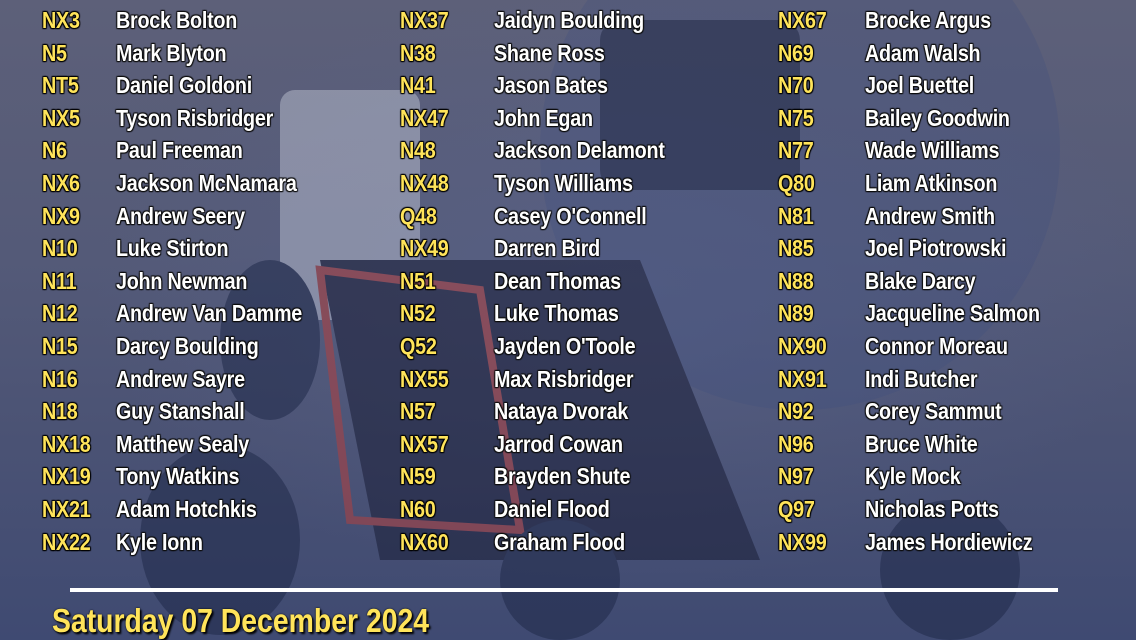 The width and height of the screenshot is (1136, 640). Describe the element at coordinates (927, 20) in the screenshot. I see `driver-name: Brocke Argus` at that location.